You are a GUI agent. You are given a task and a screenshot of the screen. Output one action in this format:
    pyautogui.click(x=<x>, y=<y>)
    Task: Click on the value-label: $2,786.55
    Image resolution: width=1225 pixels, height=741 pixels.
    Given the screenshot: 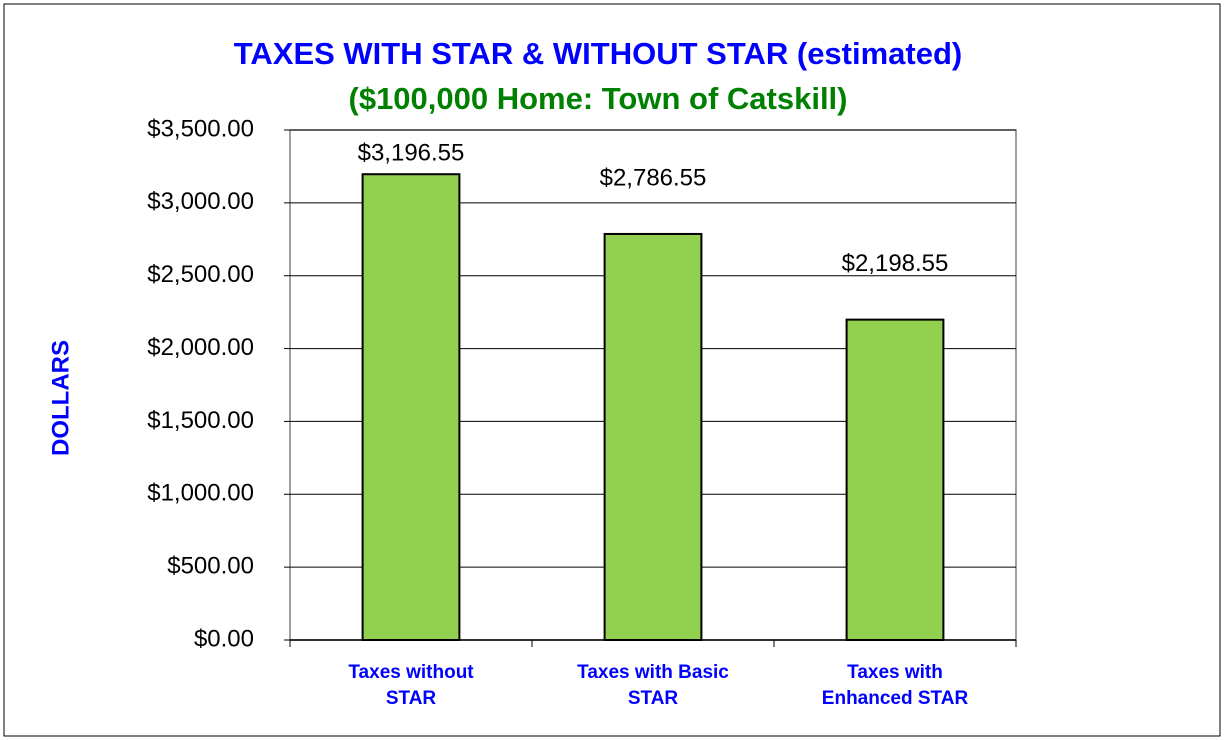 What is the action you would take?
    pyautogui.click(x=653, y=177)
    